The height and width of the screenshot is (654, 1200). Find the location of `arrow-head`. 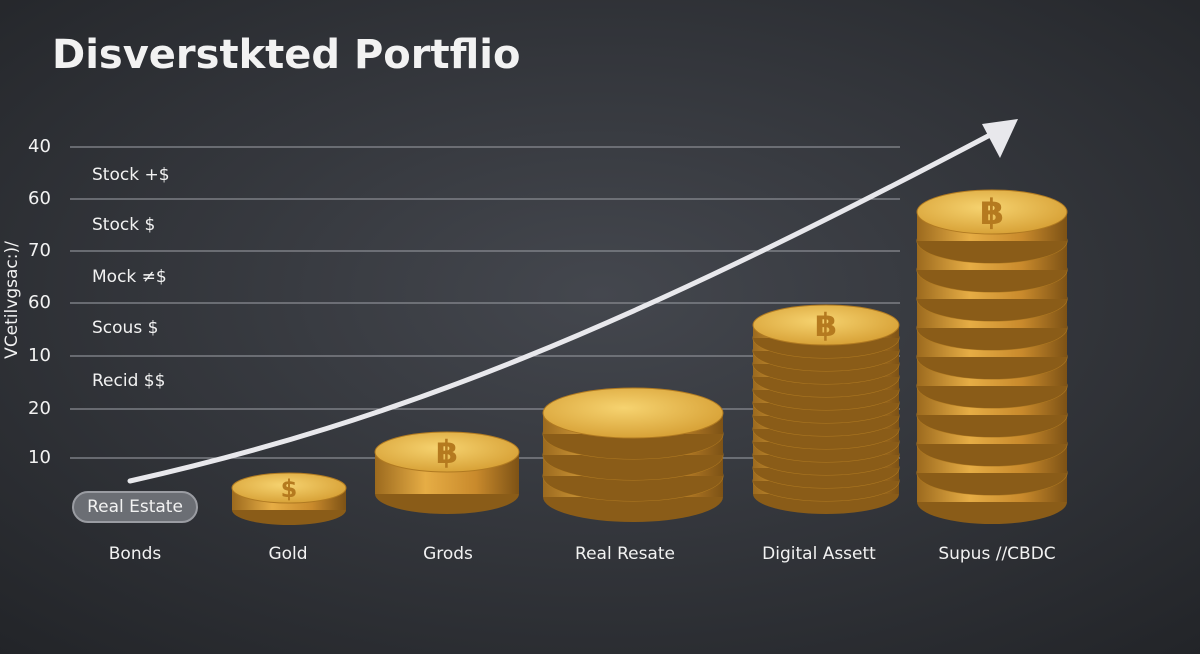

arrow-head is located at coordinates (1000, 138).